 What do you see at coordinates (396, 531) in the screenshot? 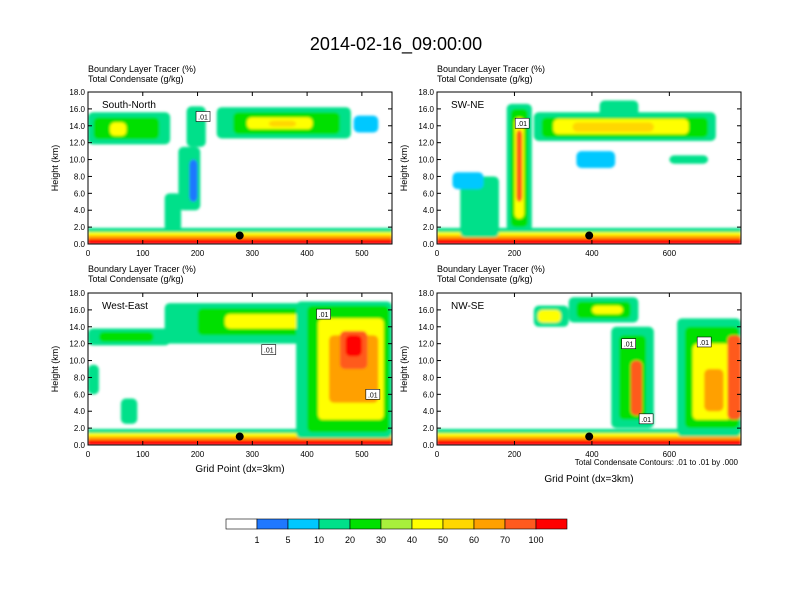
I see `colorbar: 1 5 10 20 30 40 50 60 70 100` at bounding box center [396, 531].